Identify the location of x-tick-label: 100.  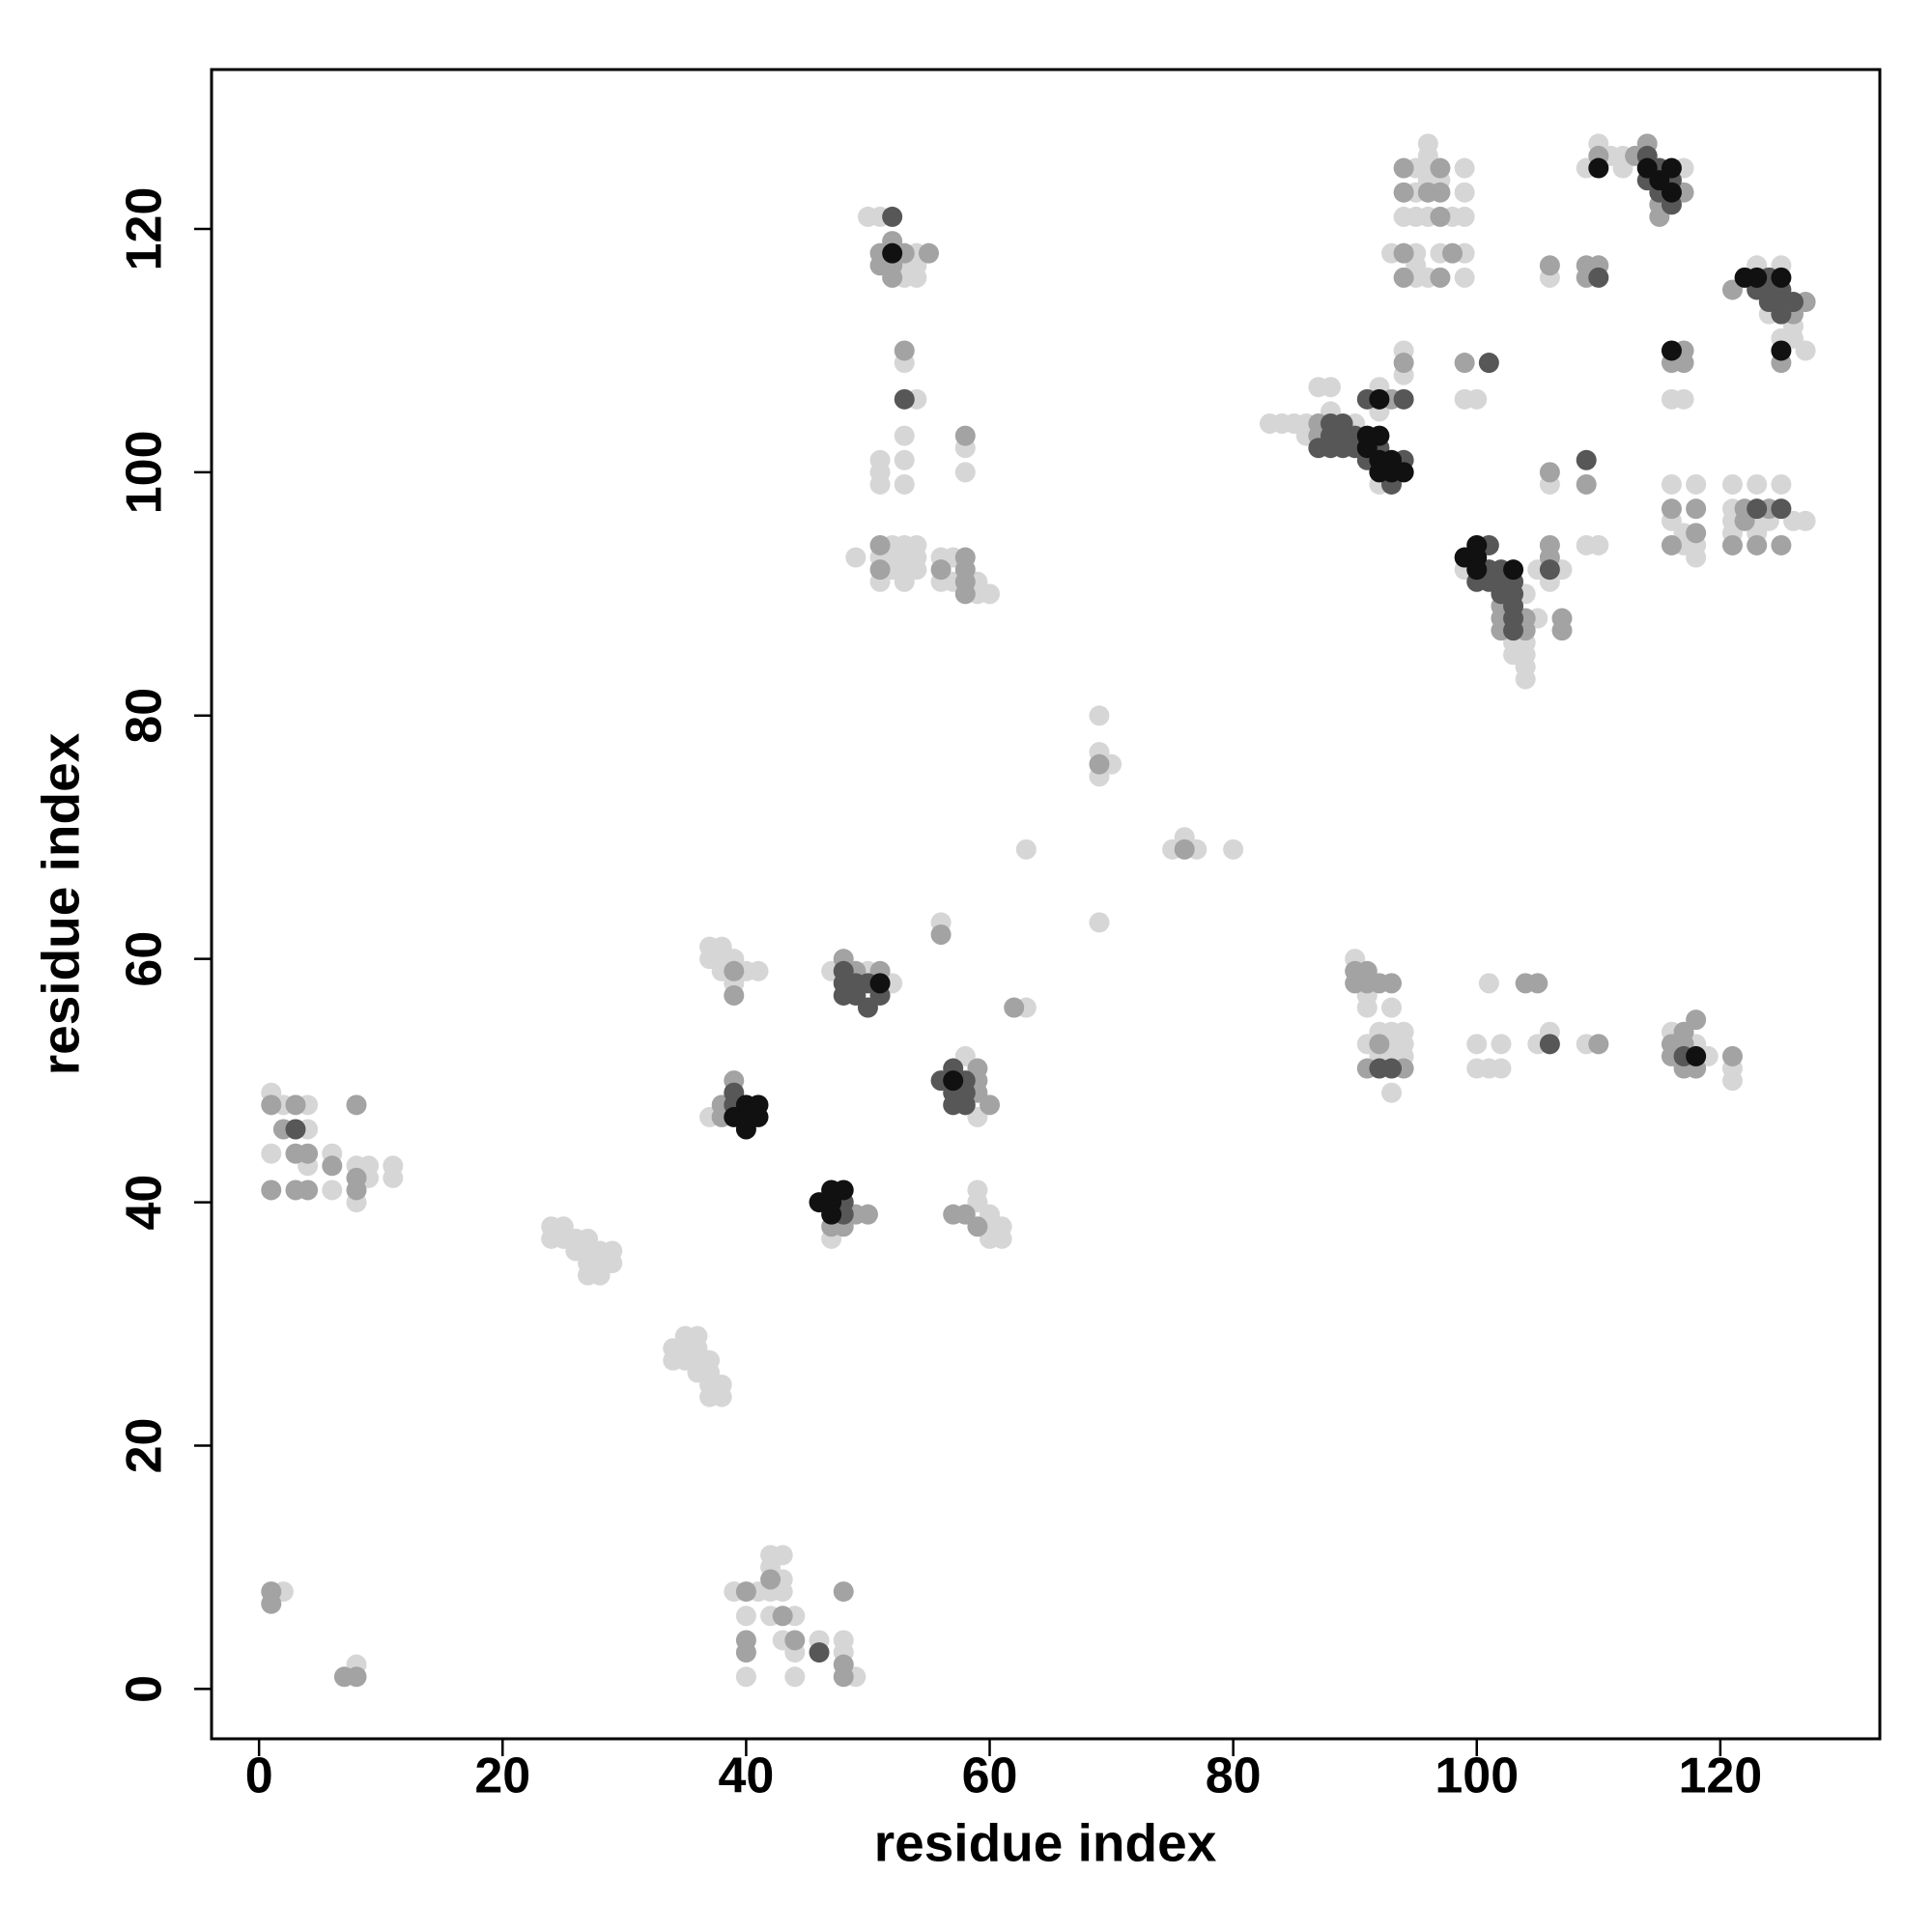
(1477, 1776).